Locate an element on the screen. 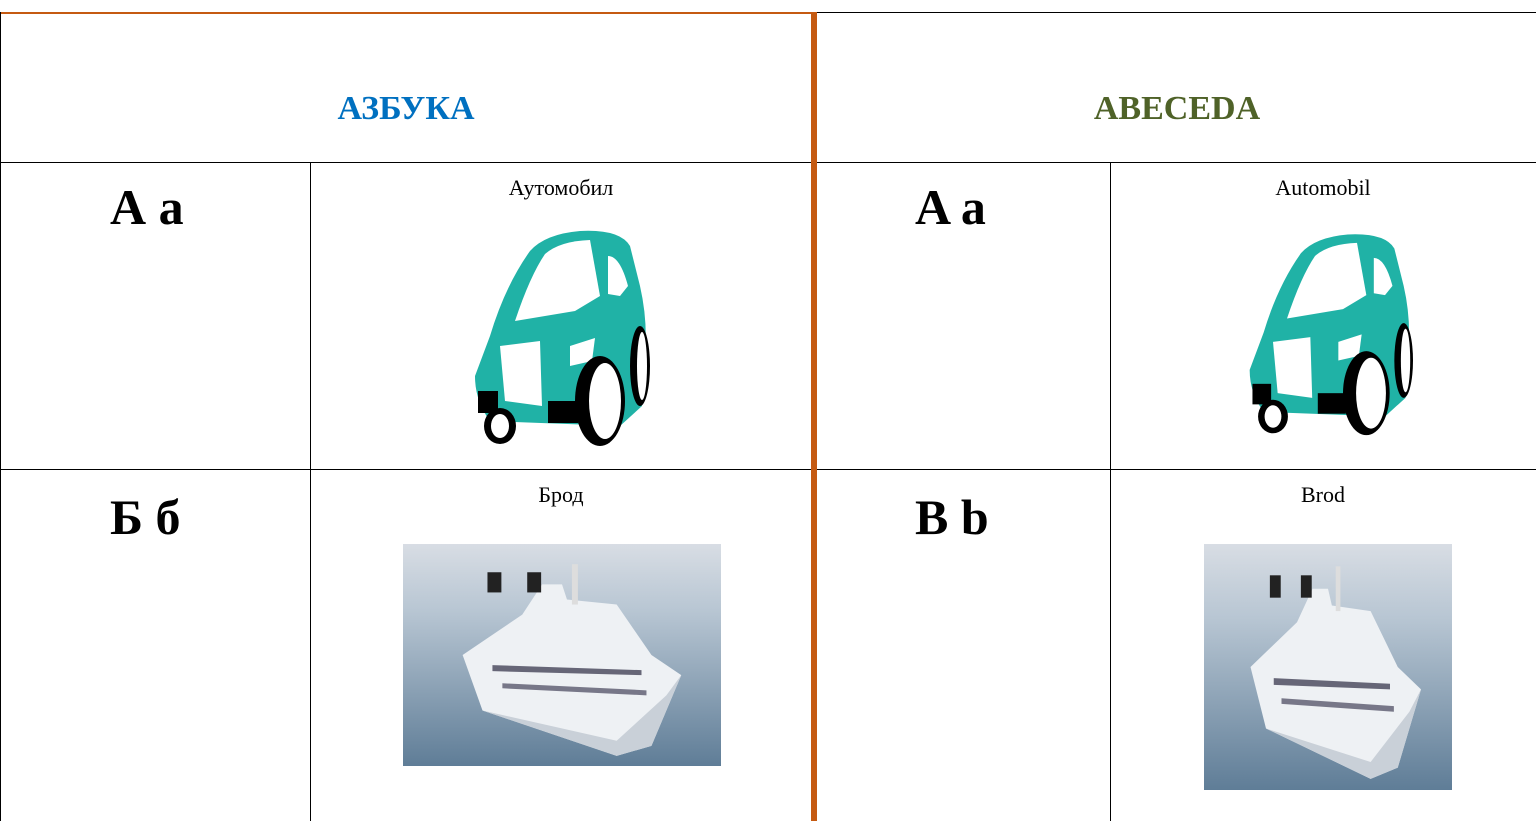 The image size is (1536, 821). word: Automobil is located at coordinates (1323, 187).